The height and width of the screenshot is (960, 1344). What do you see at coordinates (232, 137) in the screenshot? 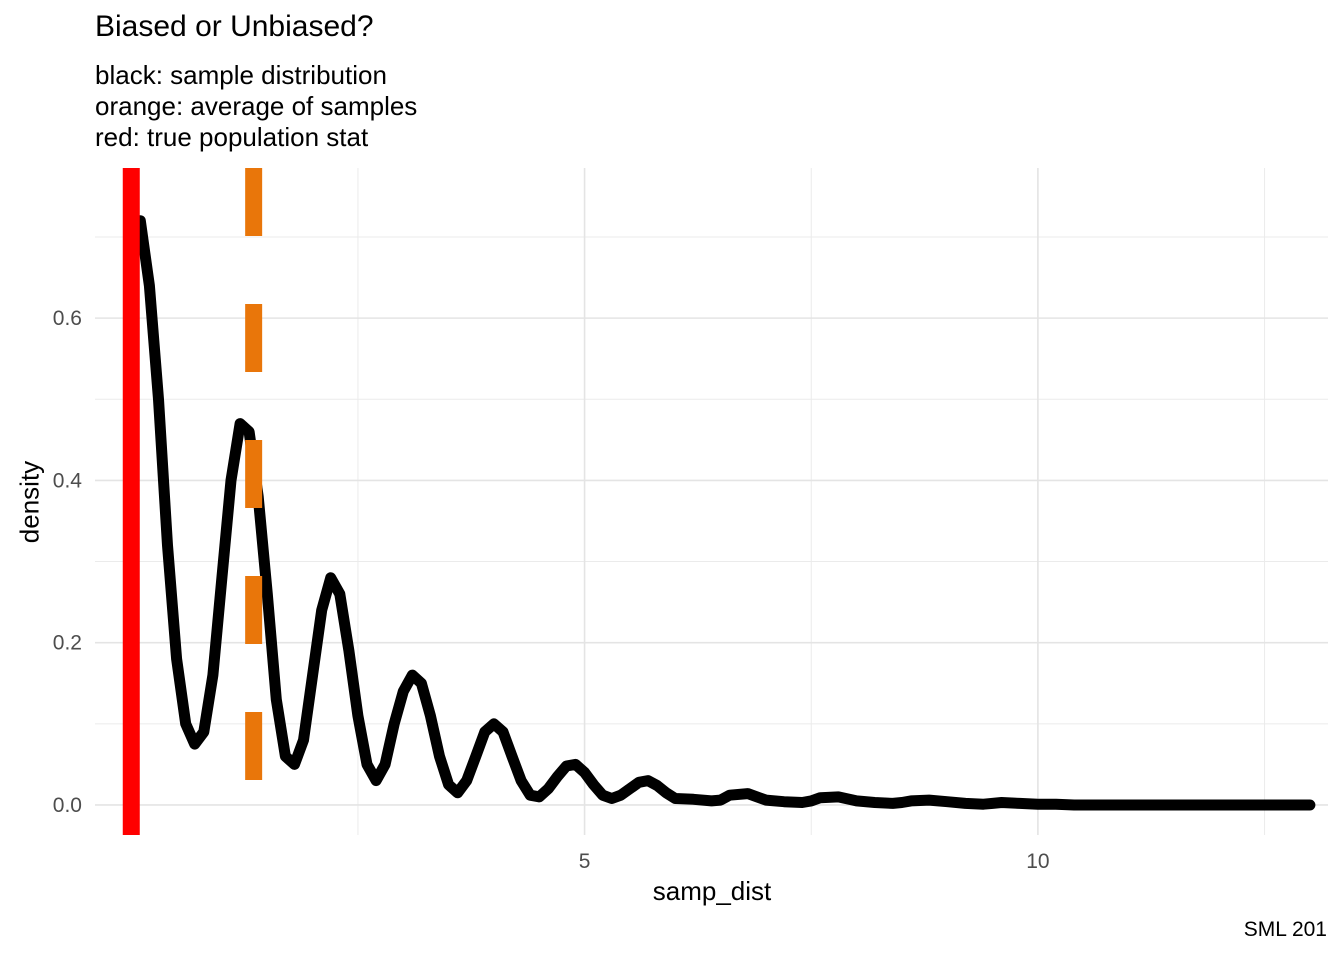
I see `chart-subtitle-line-3: red: true population stat` at bounding box center [232, 137].